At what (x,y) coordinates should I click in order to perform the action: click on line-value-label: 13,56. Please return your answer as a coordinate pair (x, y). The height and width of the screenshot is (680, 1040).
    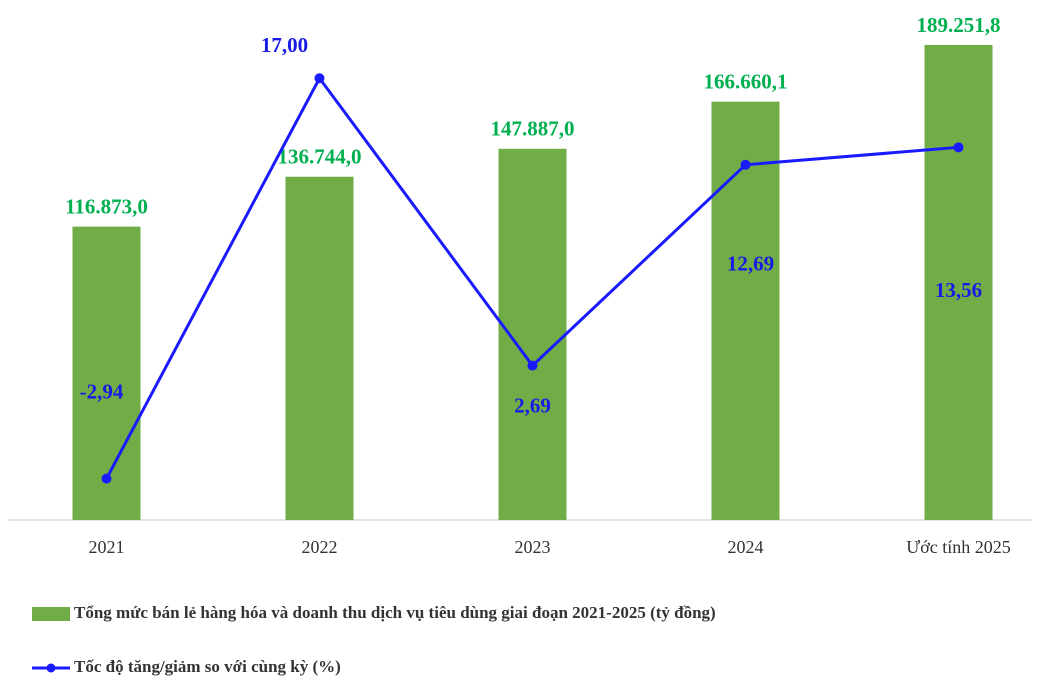
    Looking at the image, I should click on (958, 290).